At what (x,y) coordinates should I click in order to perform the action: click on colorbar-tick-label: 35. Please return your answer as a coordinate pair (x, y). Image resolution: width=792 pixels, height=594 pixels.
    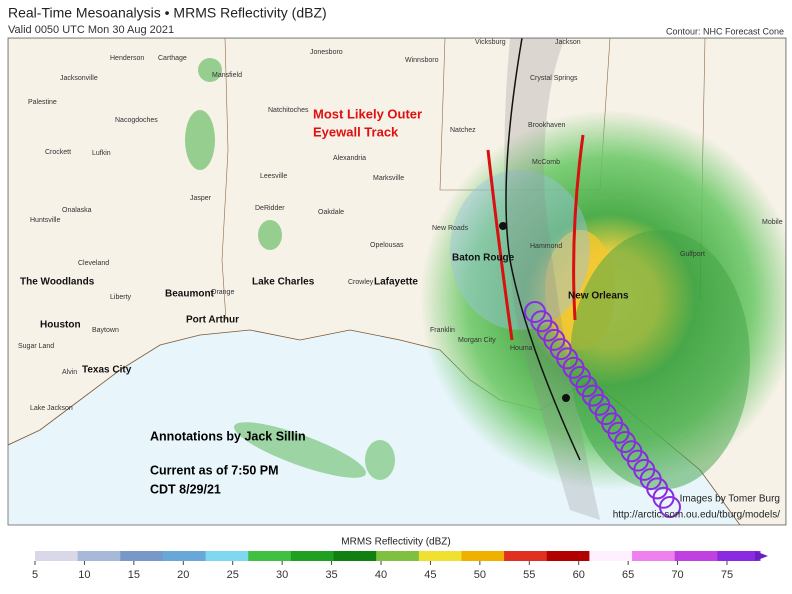
    Looking at the image, I should click on (331, 575).